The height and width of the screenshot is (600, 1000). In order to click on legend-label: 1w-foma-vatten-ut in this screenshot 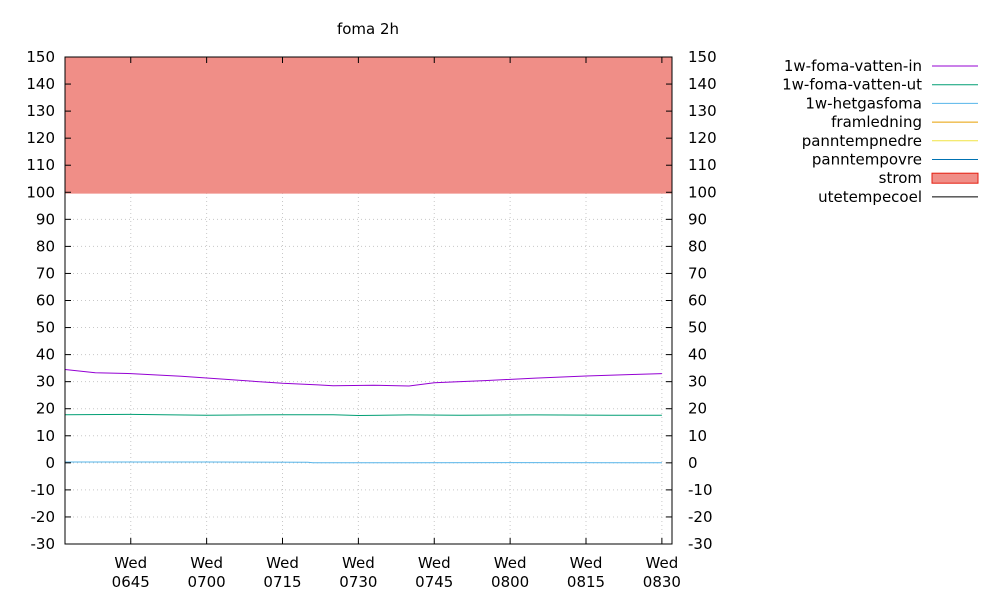, I will do `click(852, 85)`.